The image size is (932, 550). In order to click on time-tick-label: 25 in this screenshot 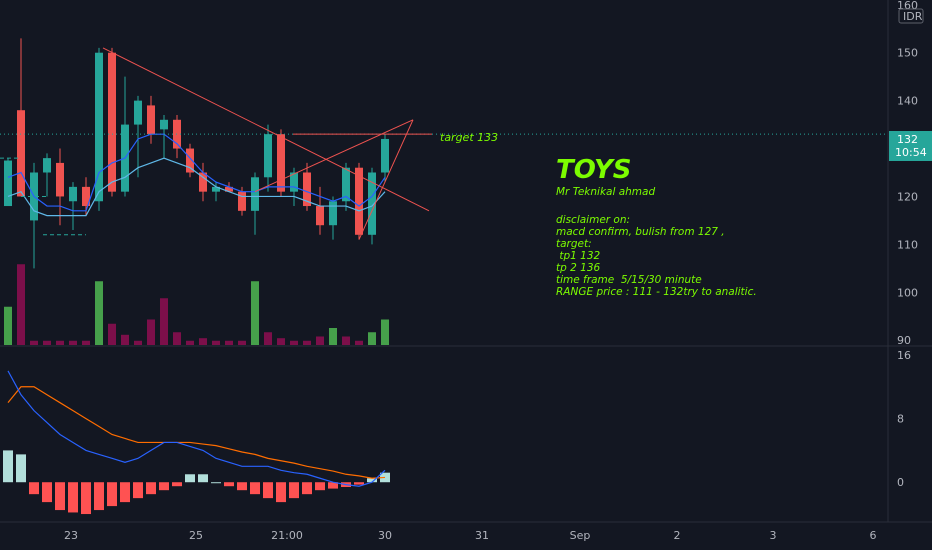, I will do `click(196, 535)`.